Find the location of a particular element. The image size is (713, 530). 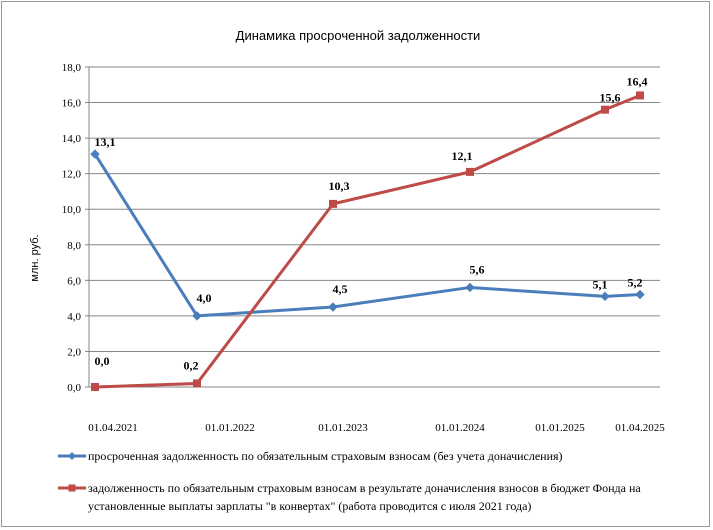

y-tick-label: 14,0 is located at coordinates (72, 139).